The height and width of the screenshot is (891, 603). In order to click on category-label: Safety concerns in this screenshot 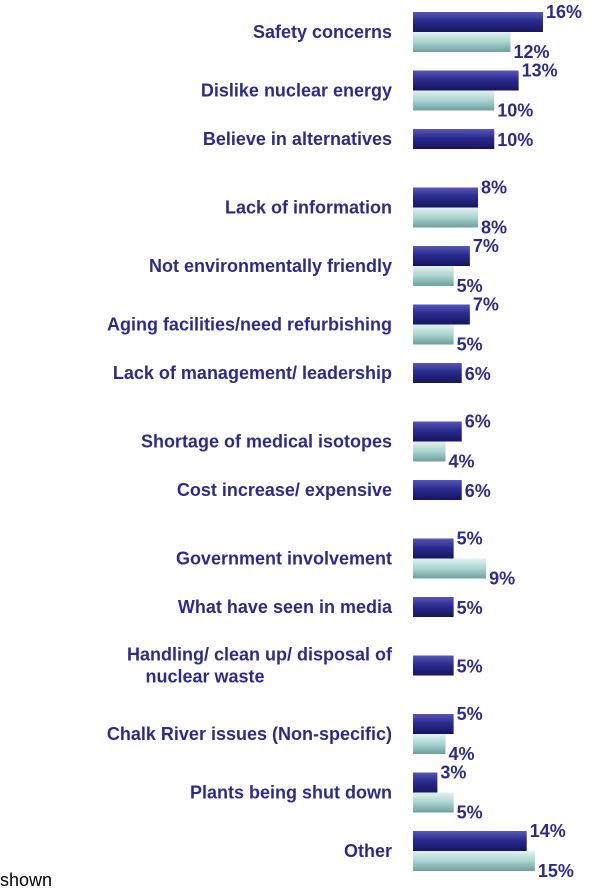, I will do `click(322, 32)`.